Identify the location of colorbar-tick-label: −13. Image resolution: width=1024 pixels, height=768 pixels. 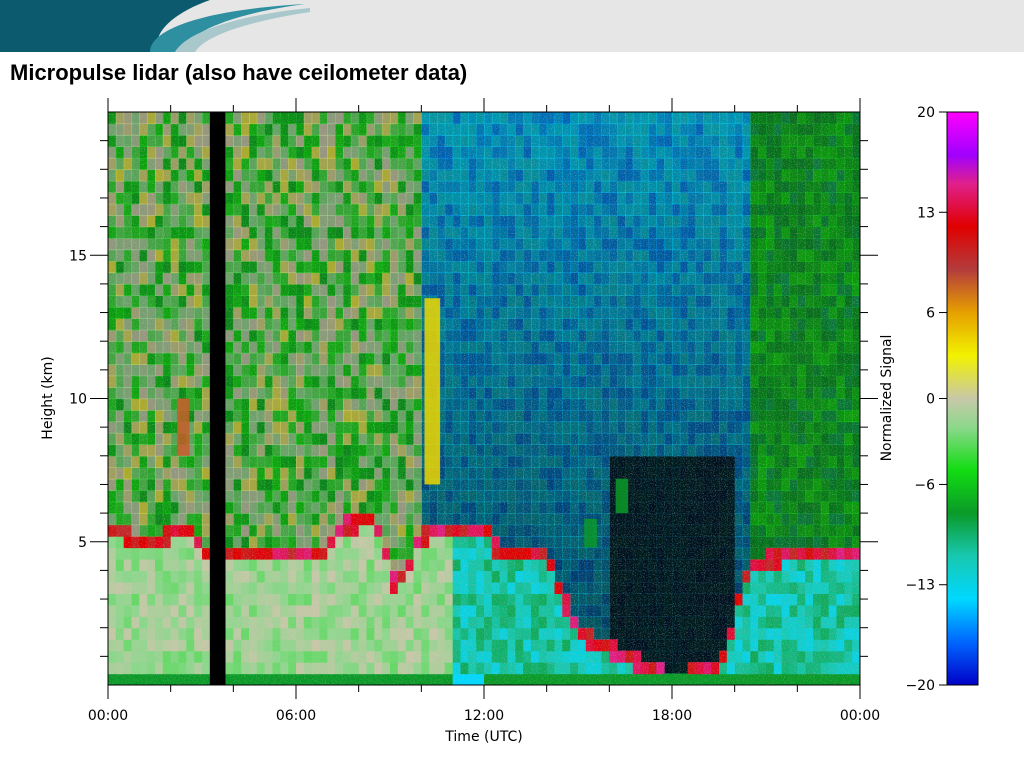
(920, 586).